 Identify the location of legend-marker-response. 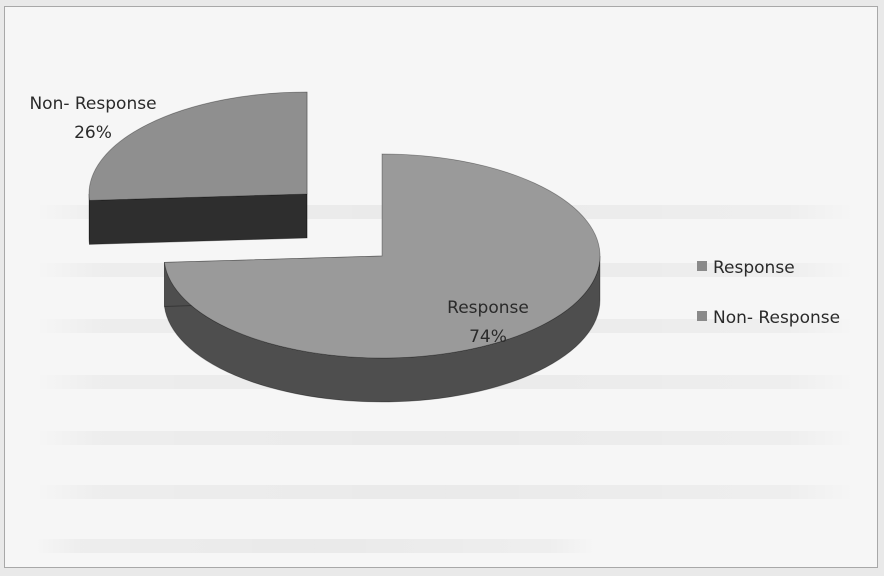
(702, 266).